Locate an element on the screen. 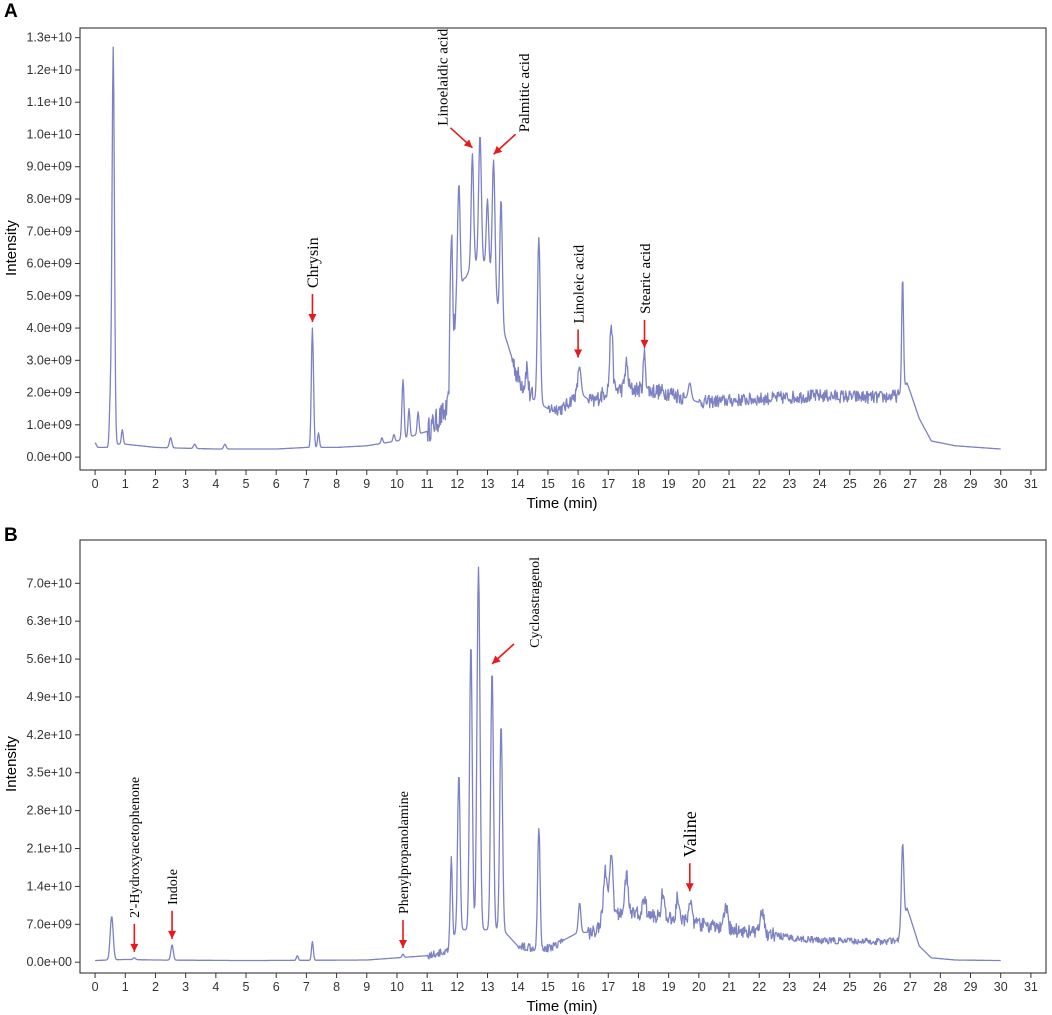 Image resolution: width=1052 pixels, height=1015 pixels. x-tick-label: 19 is located at coordinates (669, 987).